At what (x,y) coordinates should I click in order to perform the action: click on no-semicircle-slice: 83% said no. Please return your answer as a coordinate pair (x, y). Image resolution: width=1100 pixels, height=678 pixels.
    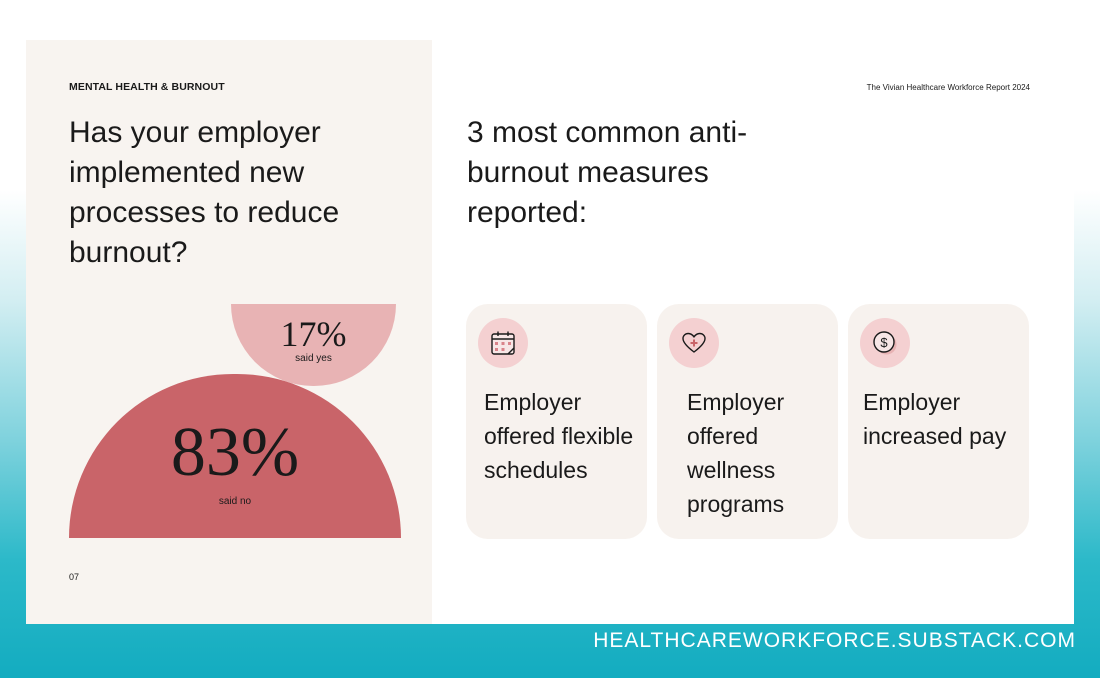
    Looking at the image, I should click on (235, 456).